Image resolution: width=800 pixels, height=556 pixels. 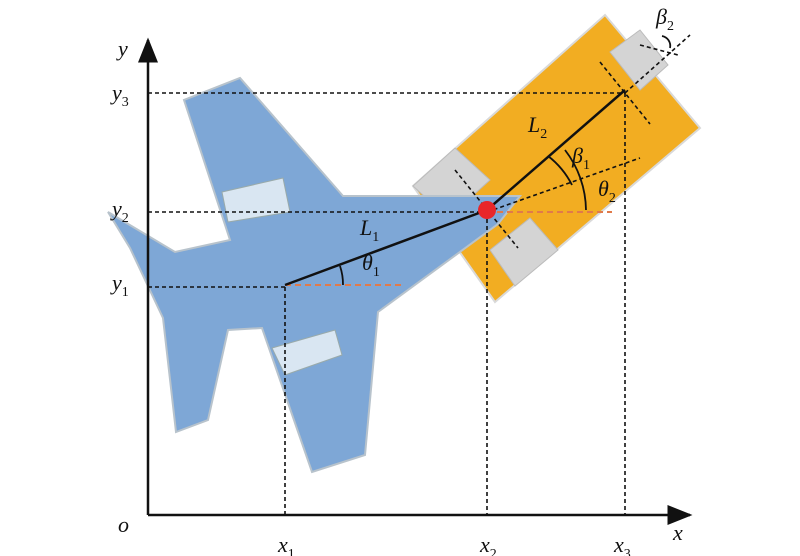 I want to click on symbol-label: β1, so click(x=580, y=158).